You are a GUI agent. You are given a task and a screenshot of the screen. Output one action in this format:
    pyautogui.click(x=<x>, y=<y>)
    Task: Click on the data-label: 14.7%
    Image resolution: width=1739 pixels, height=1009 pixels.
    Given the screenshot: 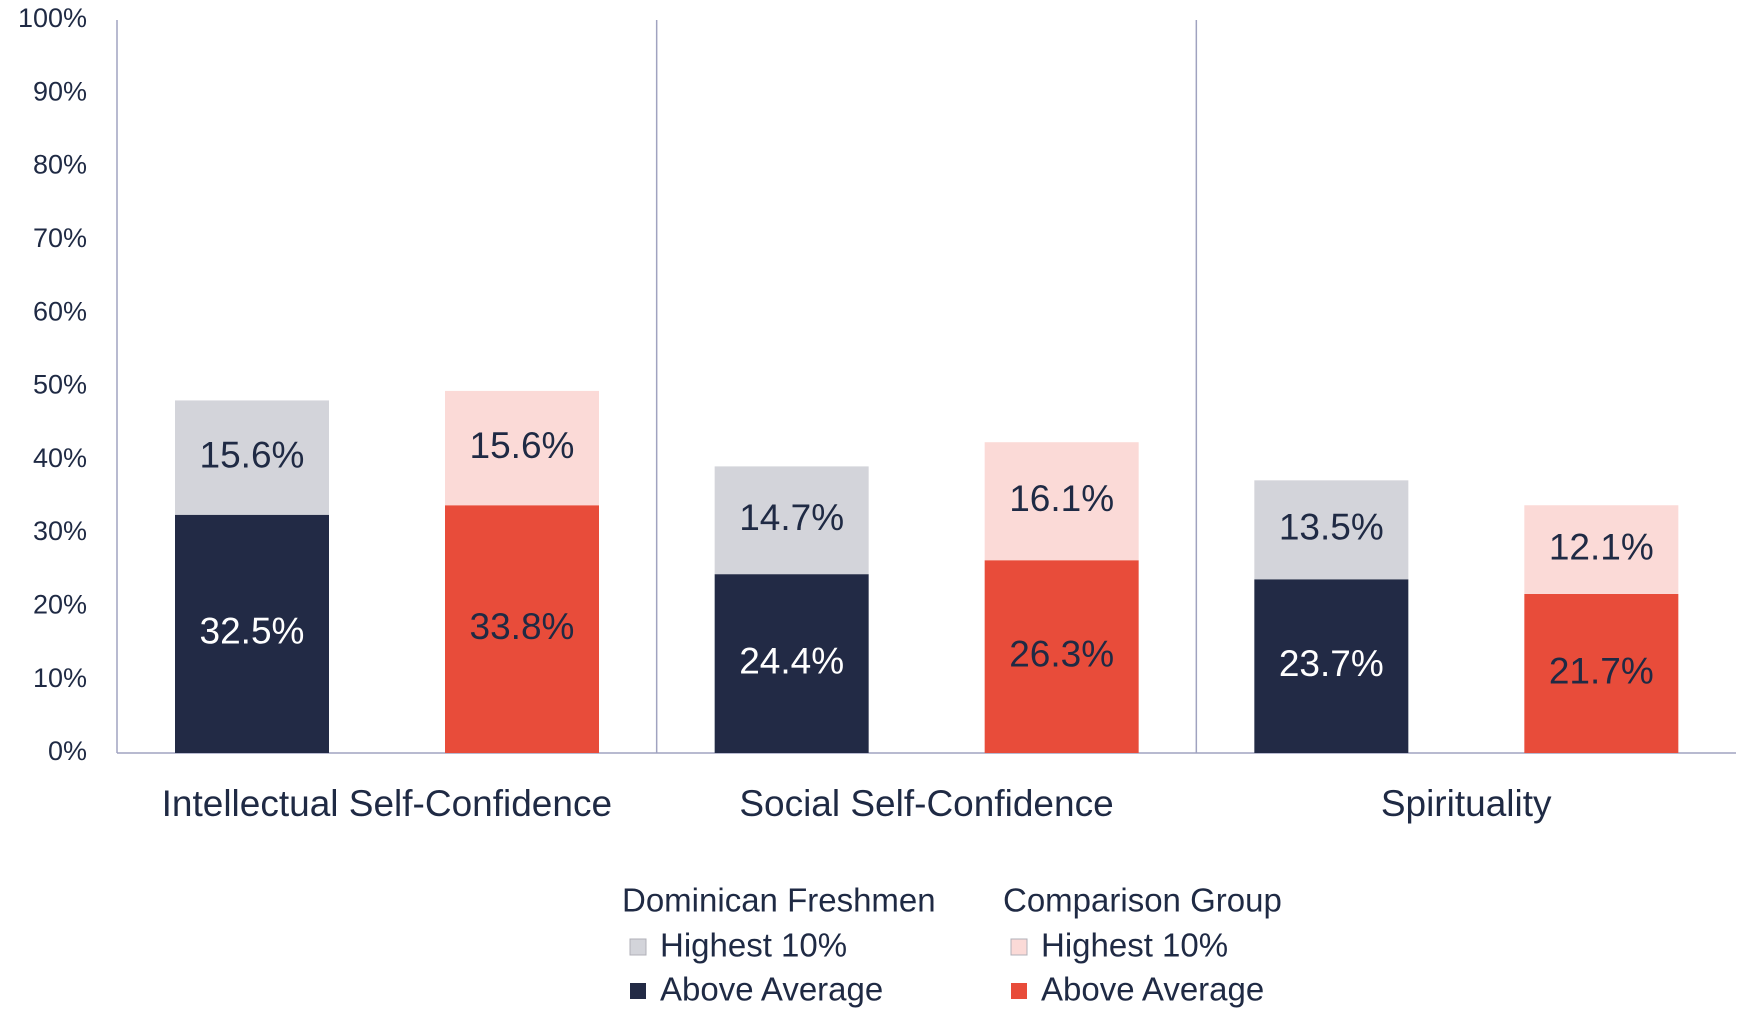 What is the action you would take?
    pyautogui.click(x=791, y=517)
    